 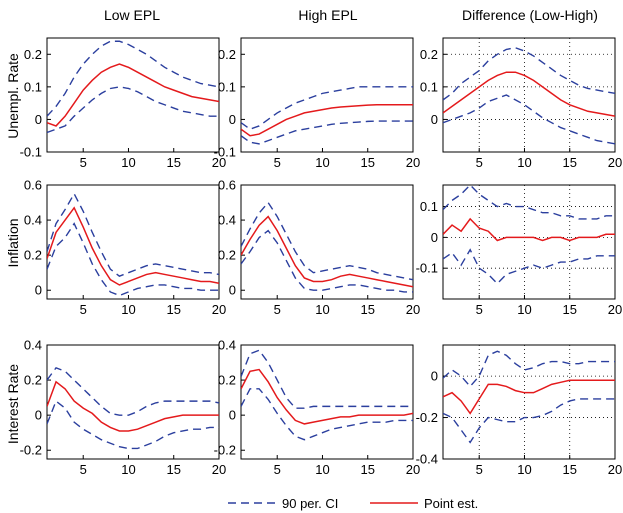 I want to click on legend-point-label: Point est., so click(x=451, y=503).